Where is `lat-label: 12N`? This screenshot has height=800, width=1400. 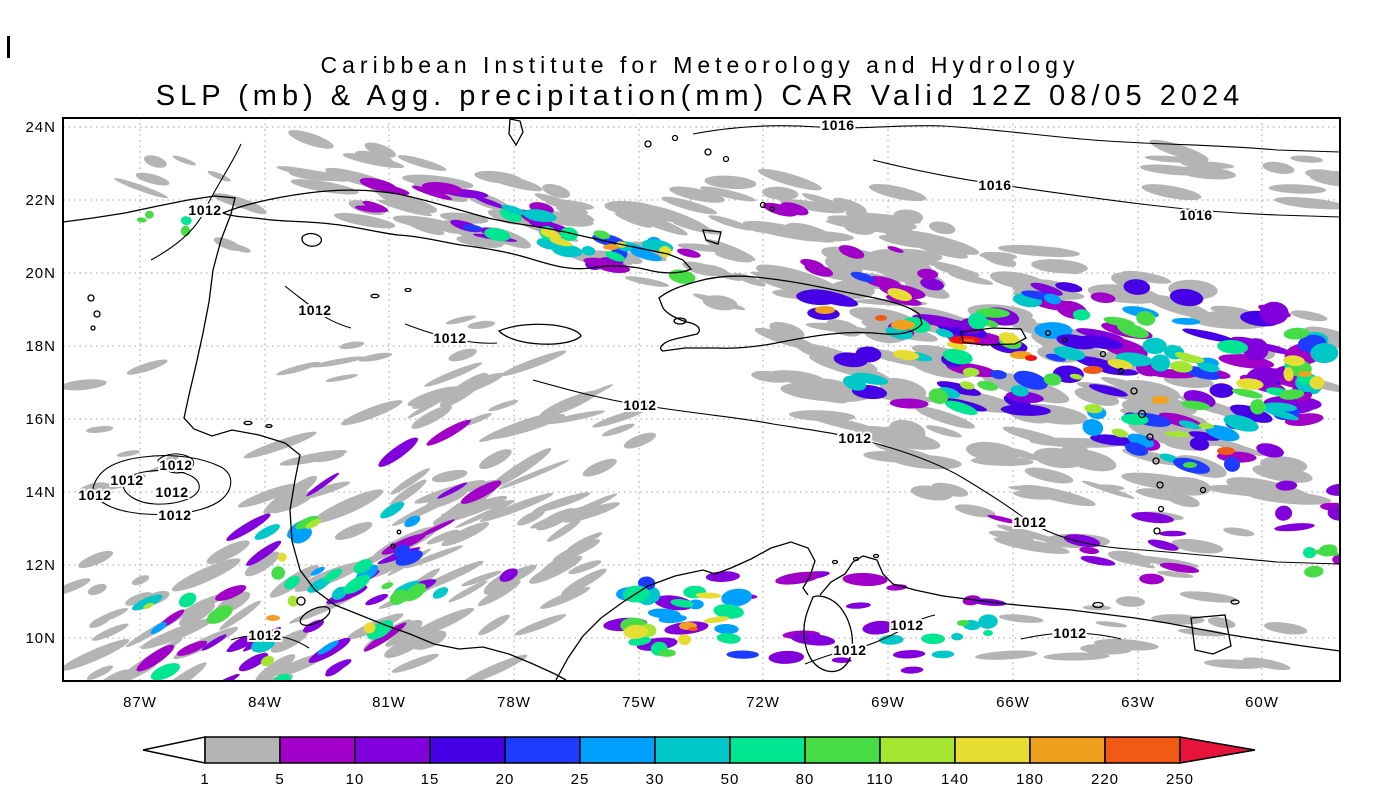
lat-label: 12N is located at coordinates (40, 565).